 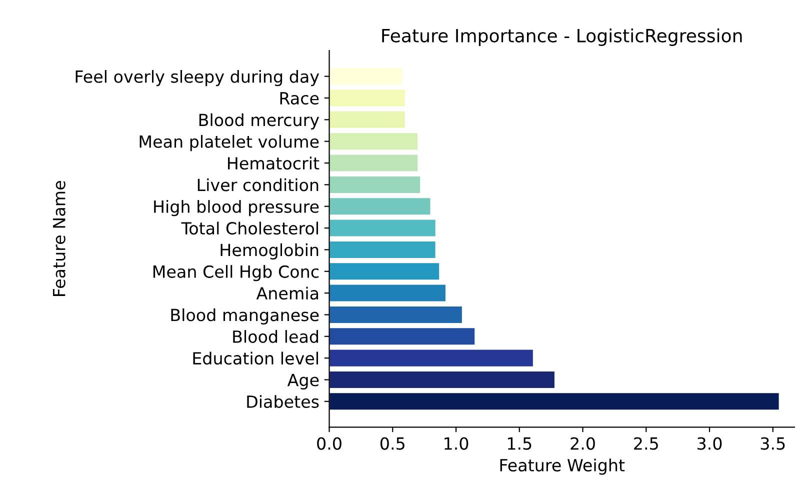 What do you see at coordinates (258, 185) in the screenshot?
I see `y-tick-label: Liver condition` at bounding box center [258, 185].